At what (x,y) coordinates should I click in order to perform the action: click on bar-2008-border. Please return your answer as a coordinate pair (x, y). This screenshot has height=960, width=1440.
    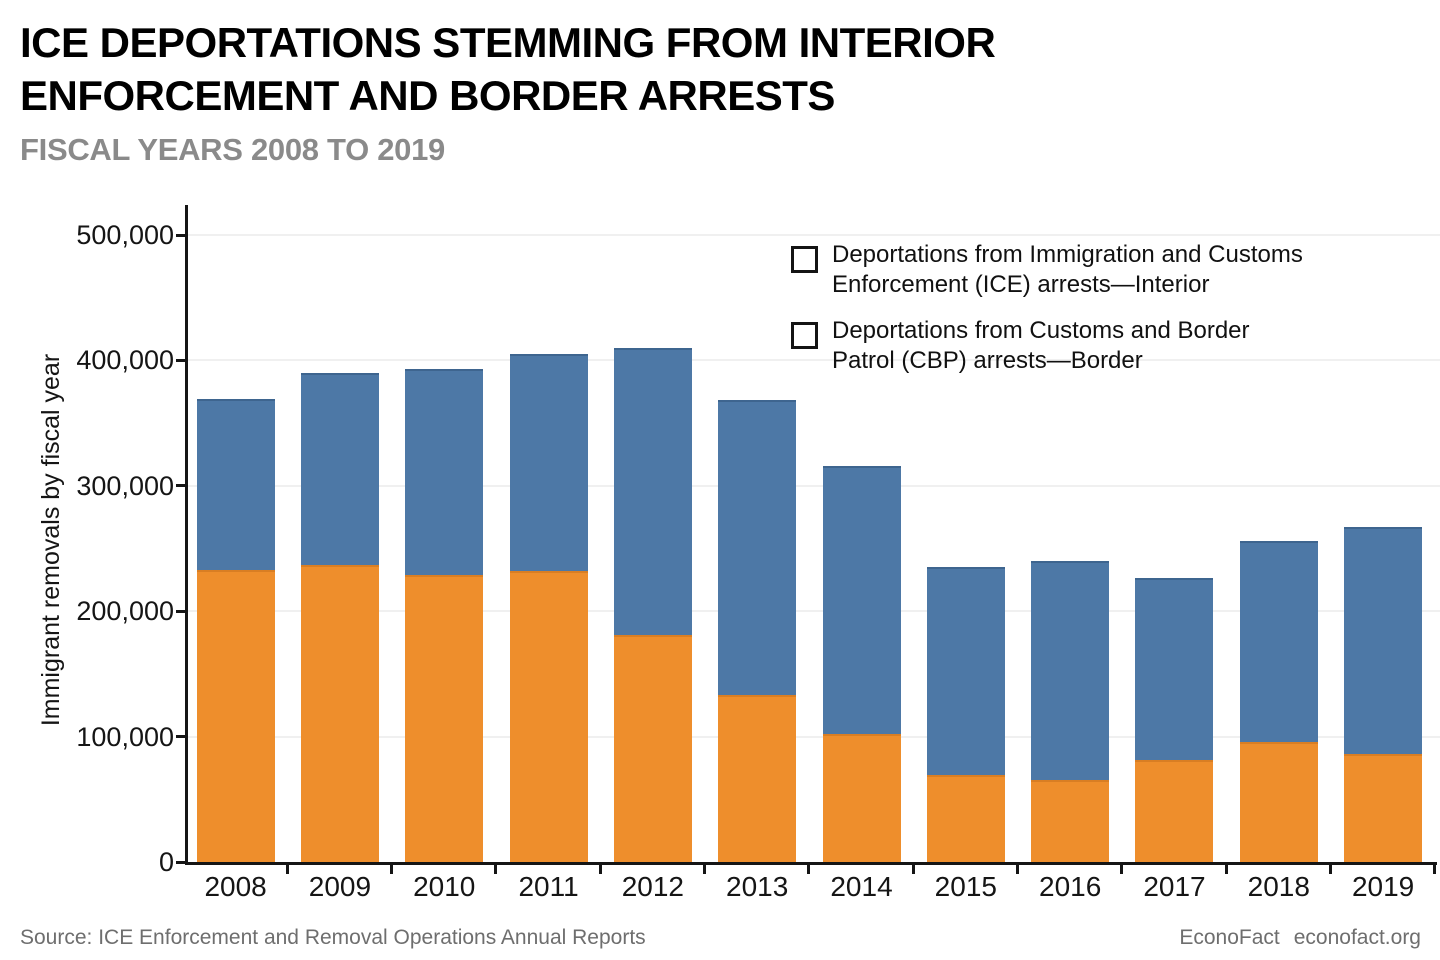
    Looking at the image, I should click on (235, 484).